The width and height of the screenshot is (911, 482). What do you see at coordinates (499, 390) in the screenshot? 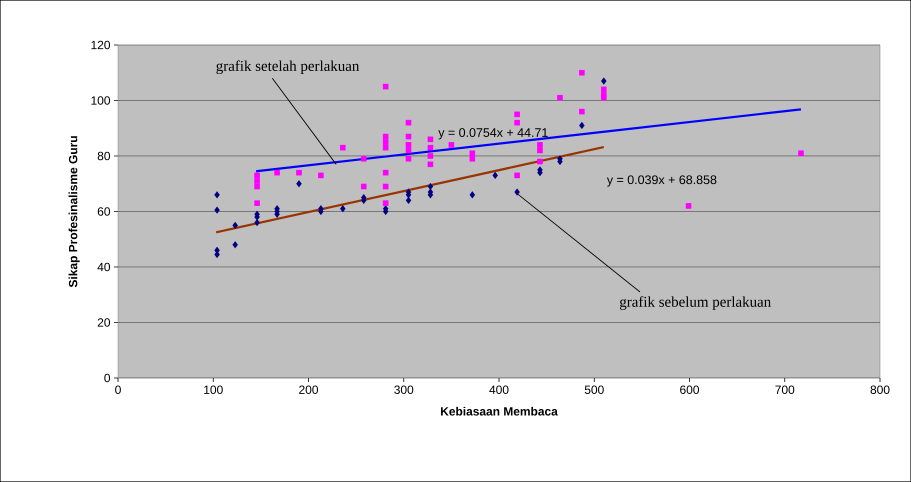
I see `x-tick-label: 400` at bounding box center [499, 390].